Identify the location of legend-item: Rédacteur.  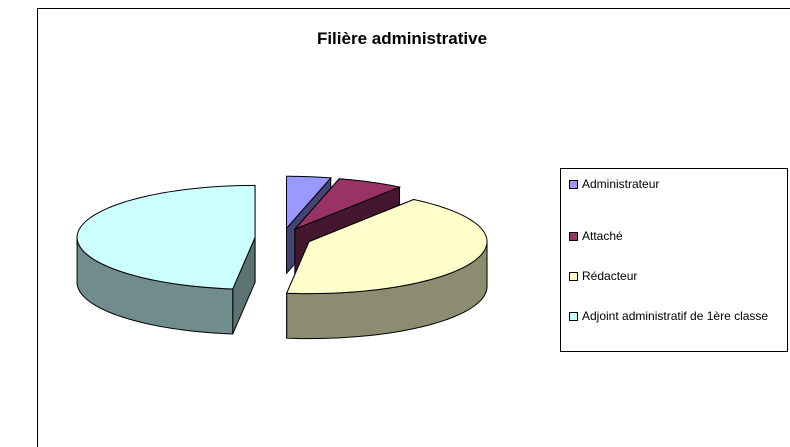
(676, 276).